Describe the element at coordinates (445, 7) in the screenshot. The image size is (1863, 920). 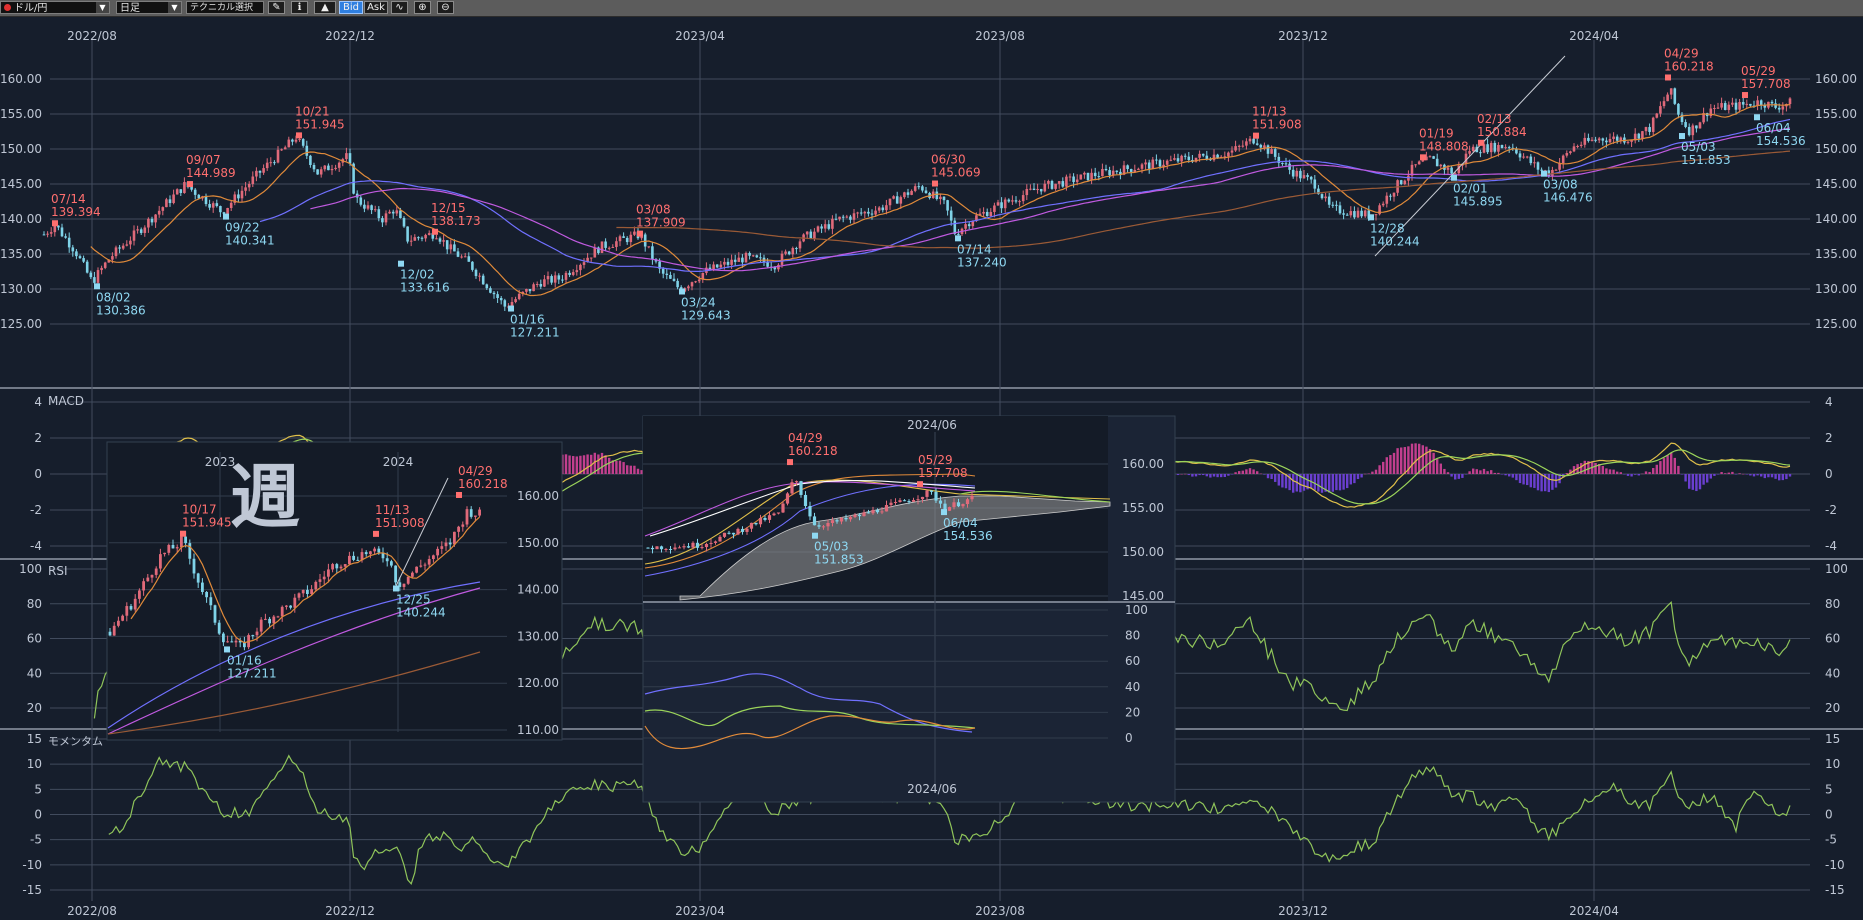
I see `zoom-out-icon: ⊖` at that location.